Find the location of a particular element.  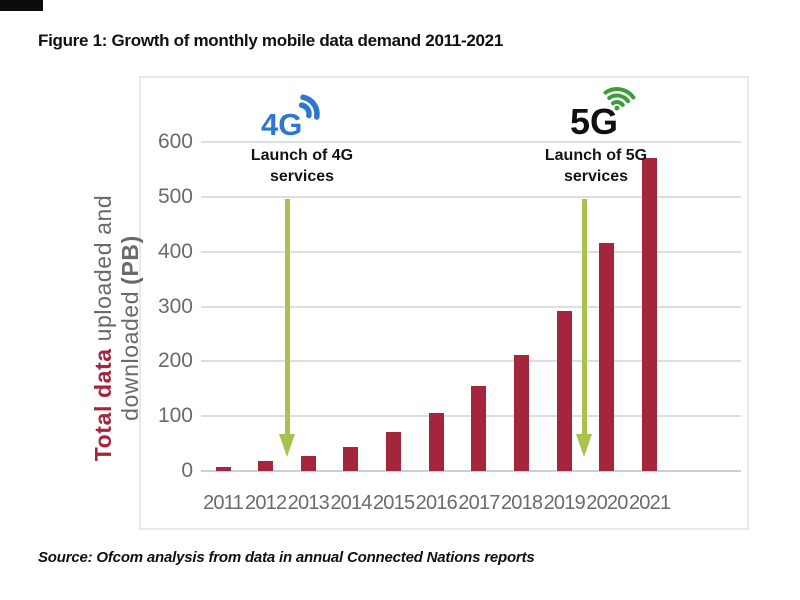

y-tick-label-300: 300 is located at coordinates (175, 306).